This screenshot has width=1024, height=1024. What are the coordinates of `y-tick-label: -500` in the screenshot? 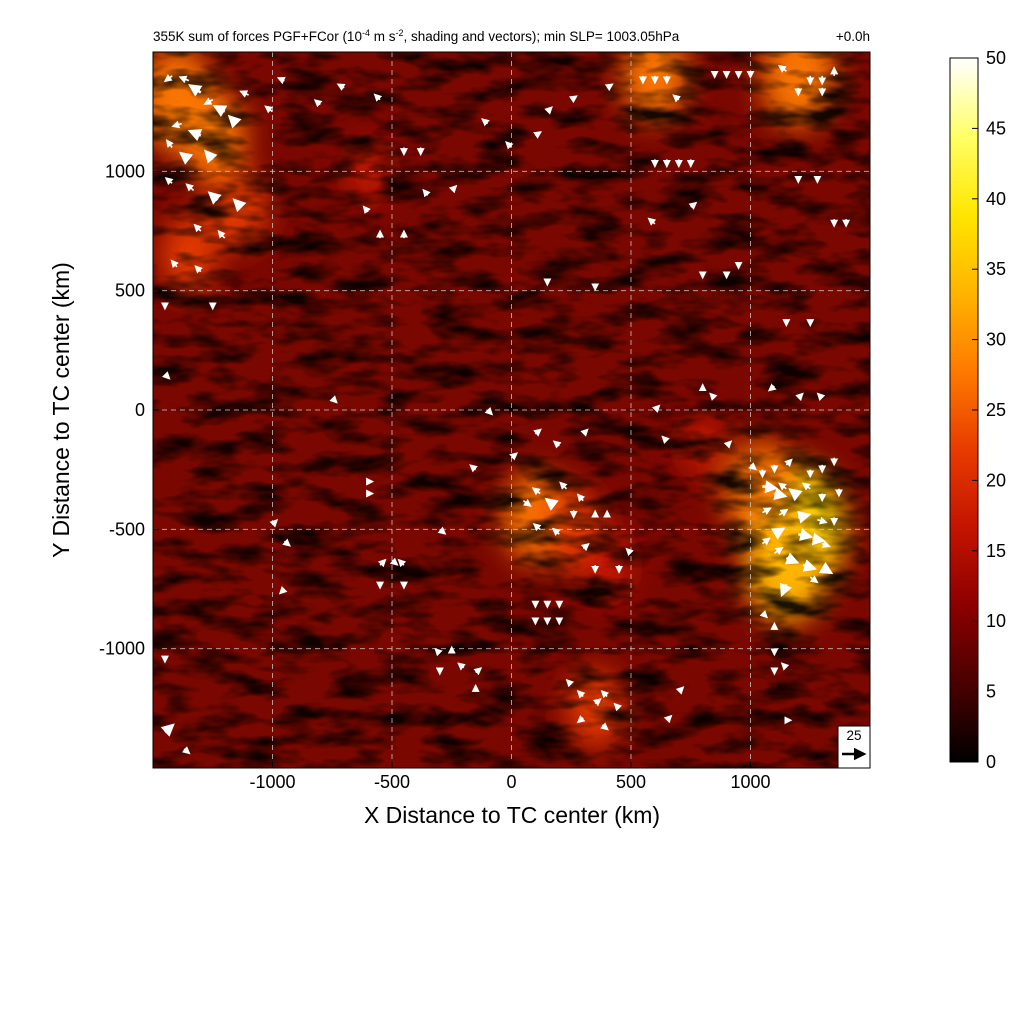 It's located at (127, 529).